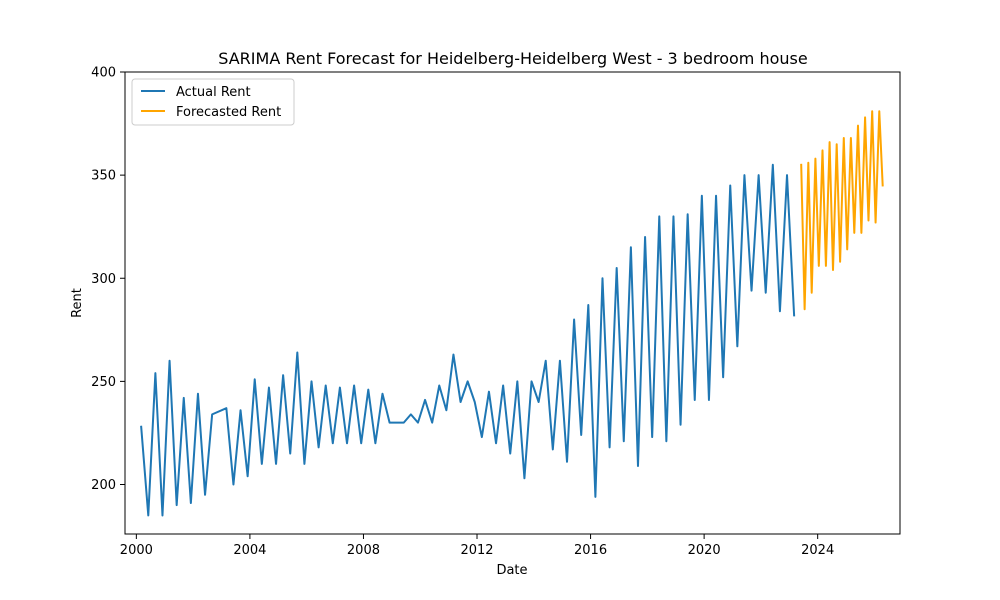  I want to click on y-tick-label: 200, so click(103, 485).